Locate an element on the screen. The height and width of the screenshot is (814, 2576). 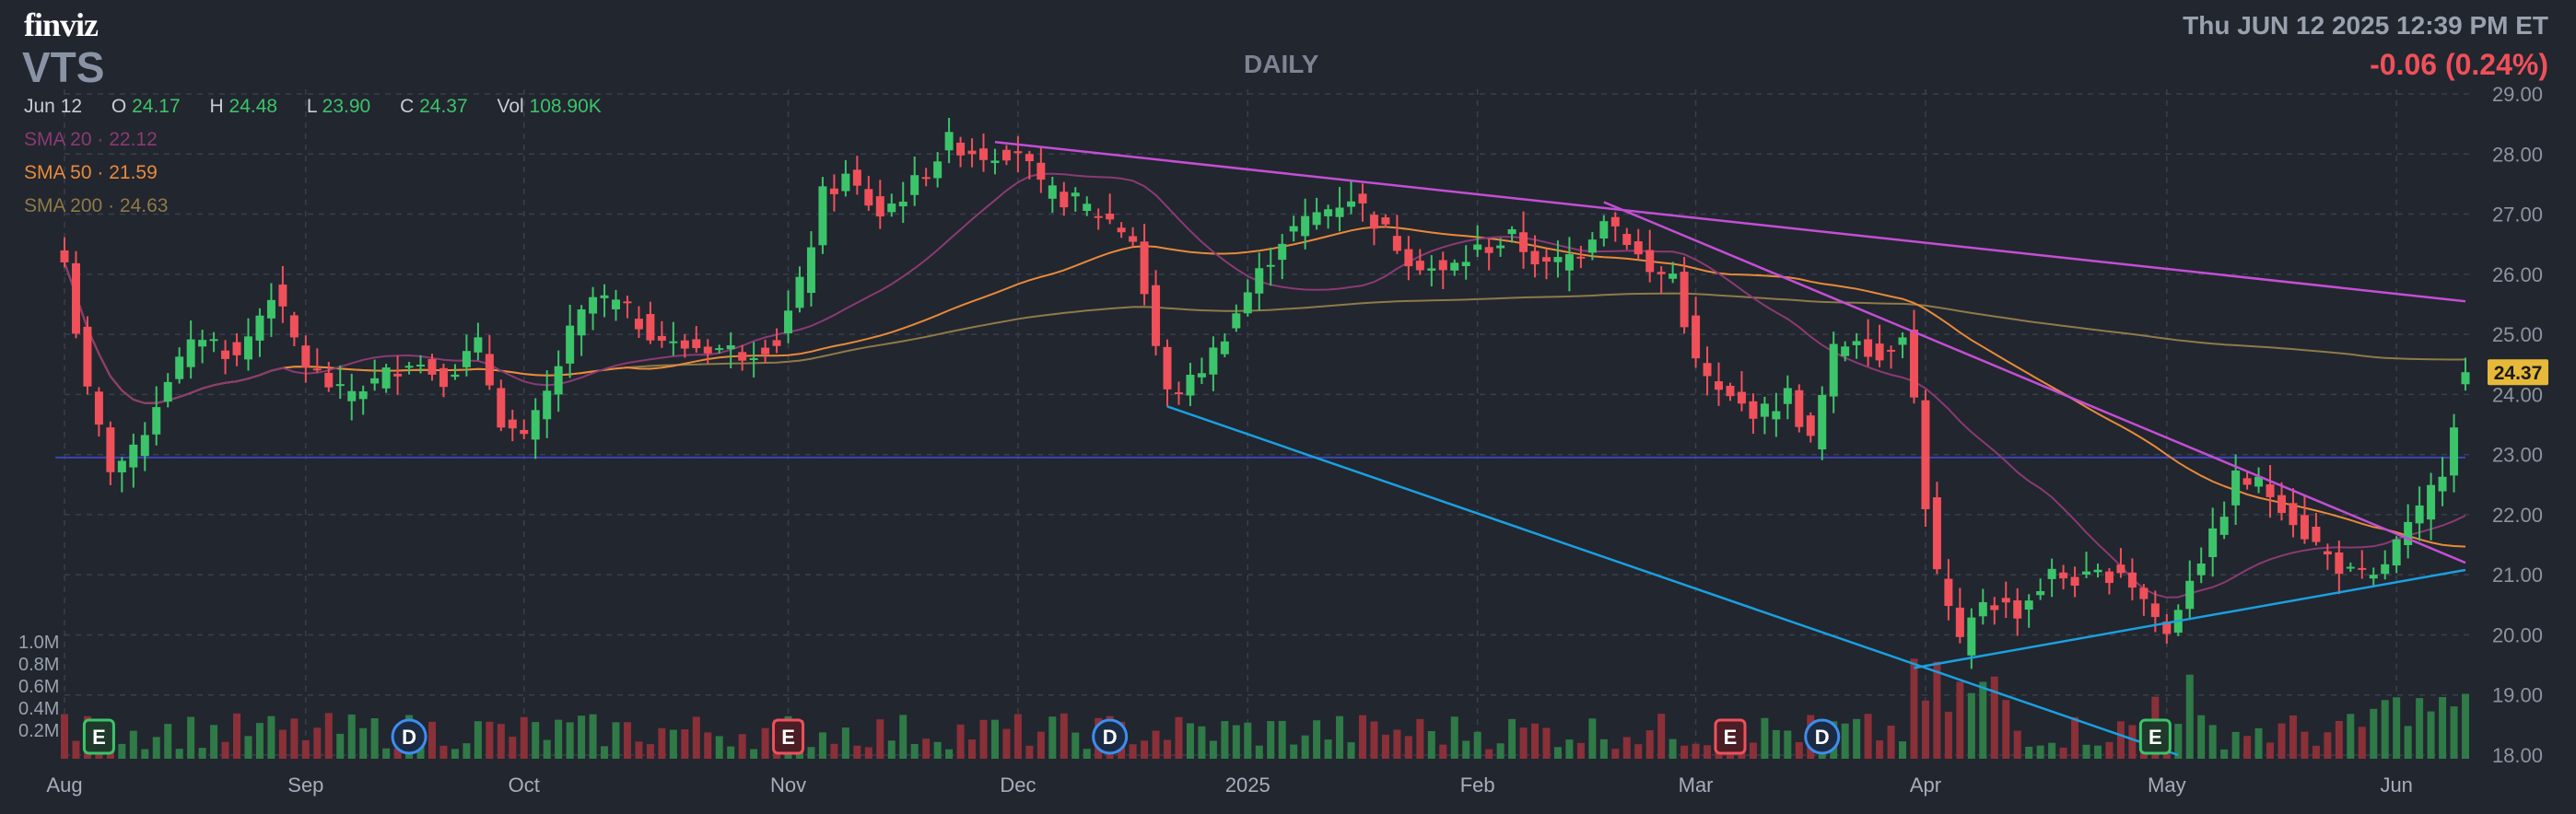
x-tick-label: May is located at coordinates (2167, 785).